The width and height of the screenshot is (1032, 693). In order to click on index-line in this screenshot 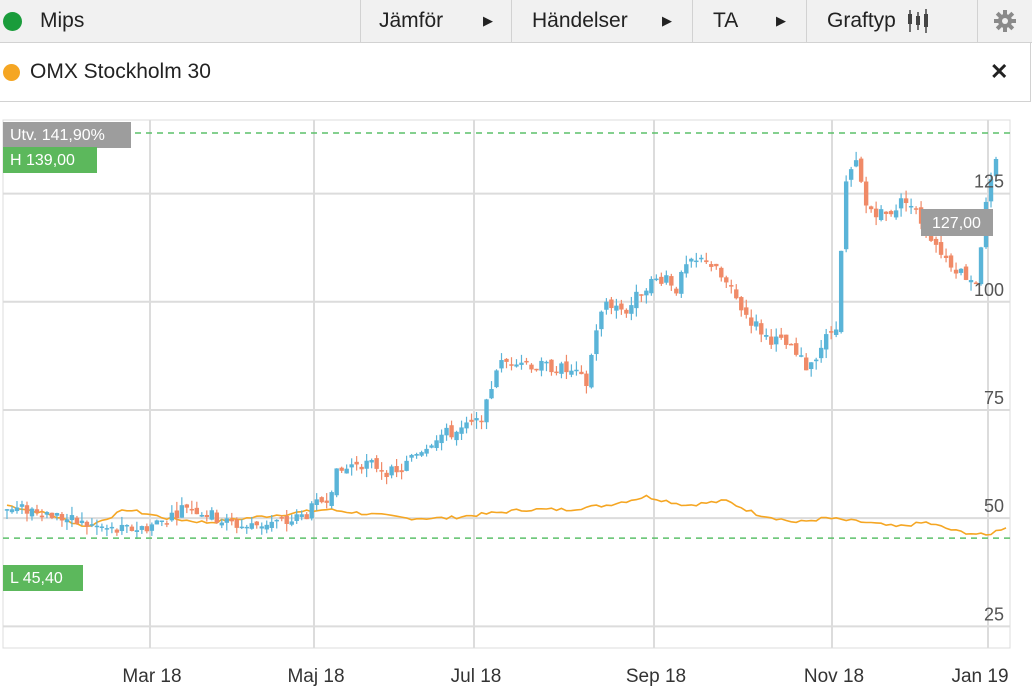, I will do `click(506, 515)`.